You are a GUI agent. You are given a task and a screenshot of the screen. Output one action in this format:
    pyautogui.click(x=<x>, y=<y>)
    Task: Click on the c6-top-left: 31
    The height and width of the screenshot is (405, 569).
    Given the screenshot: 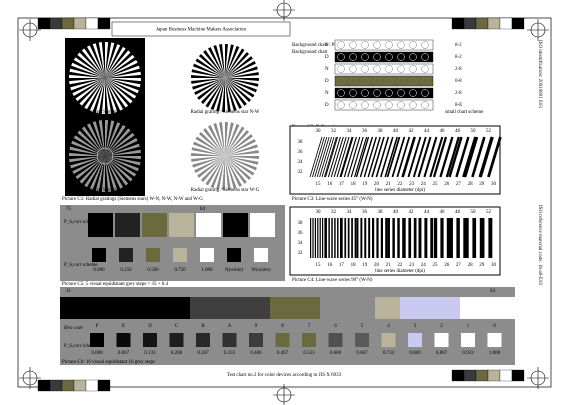 What is the action you would take?
    pyautogui.click(x=69, y=291)
    